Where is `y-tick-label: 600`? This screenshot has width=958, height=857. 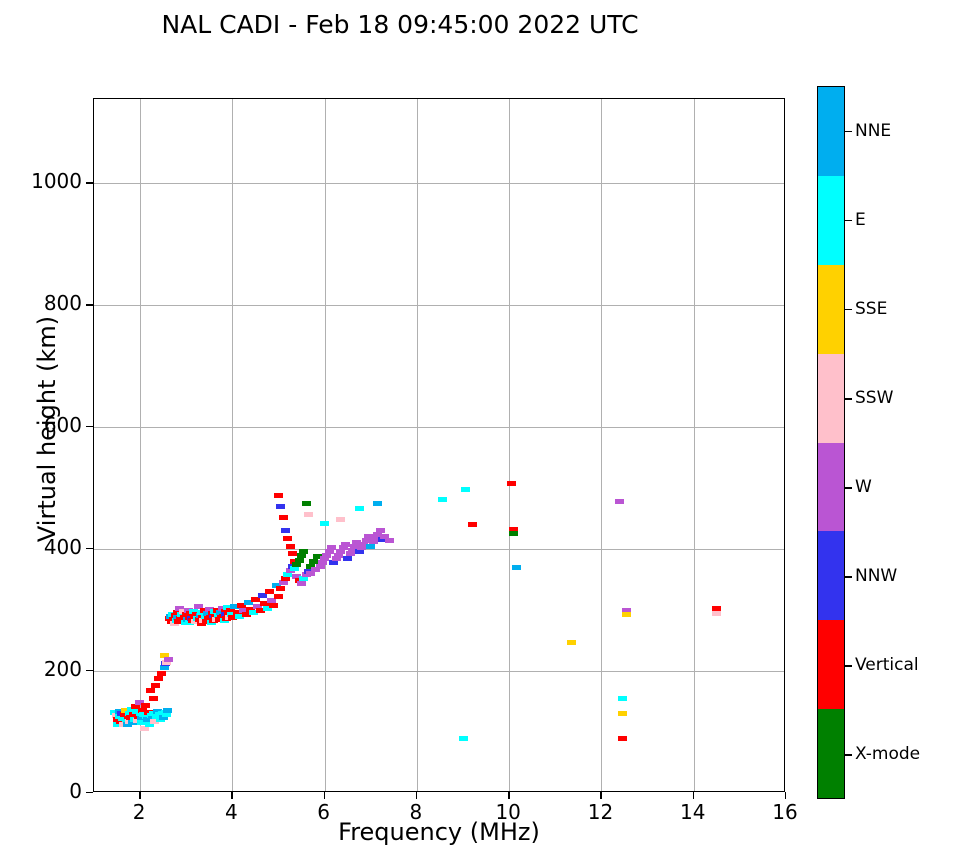 y-tick-label: 600 is located at coordinates (62, 425).